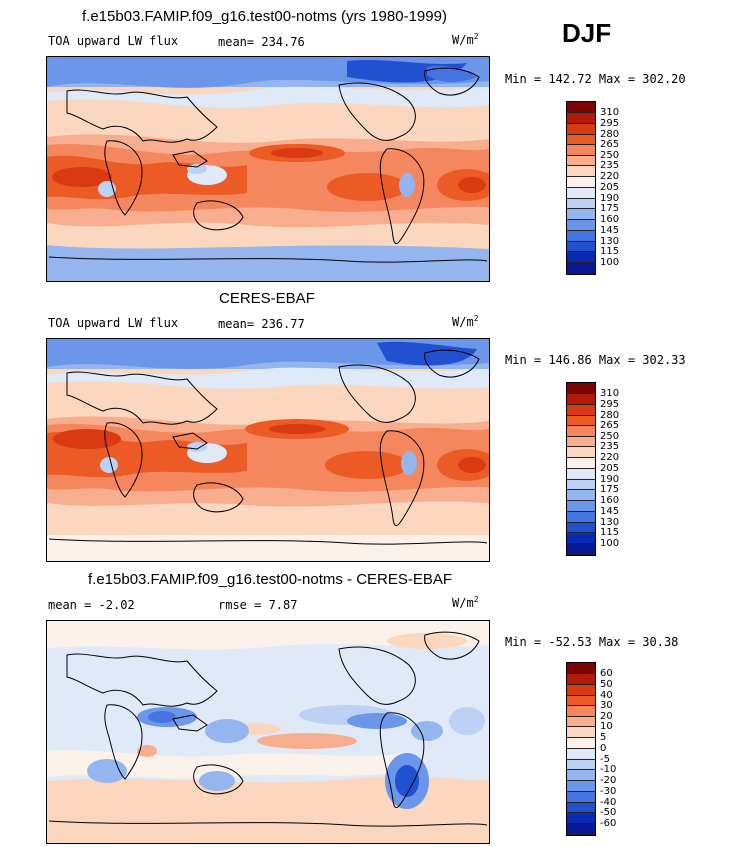 This screenshot has width=733, height=847. I want to click on panel2-mean-label: mean= 236.77, so click(261, 324).